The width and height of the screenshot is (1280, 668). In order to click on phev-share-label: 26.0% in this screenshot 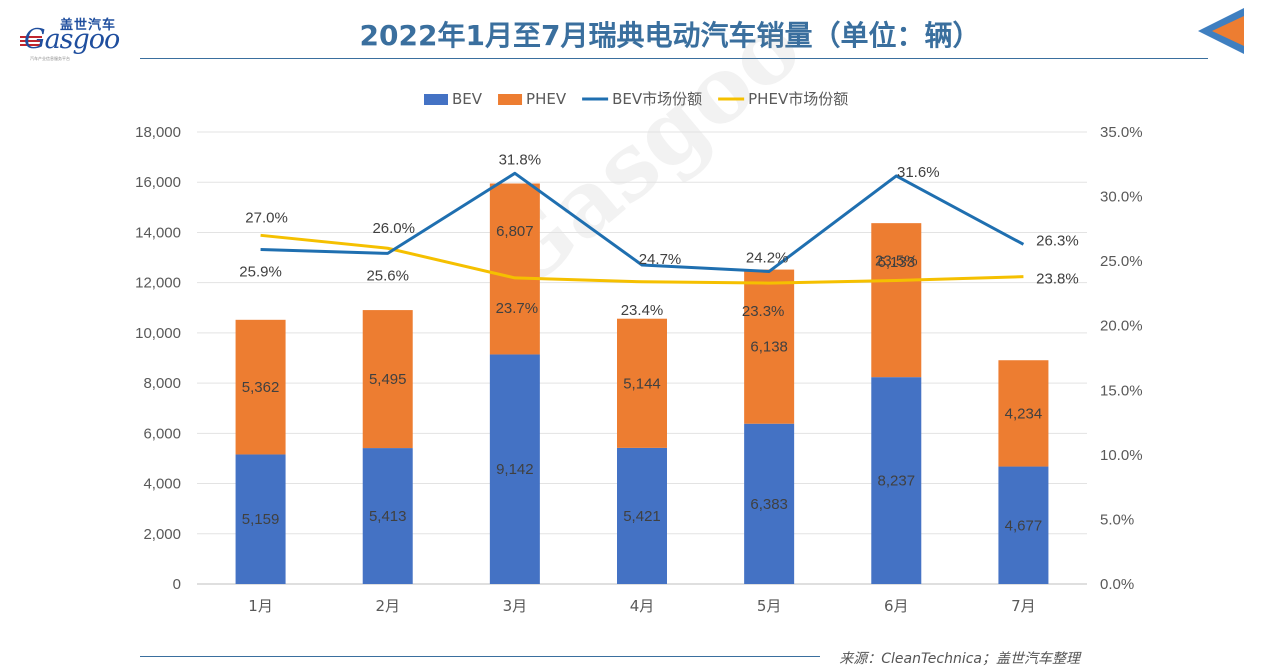, I will do `click(393, 228)`.